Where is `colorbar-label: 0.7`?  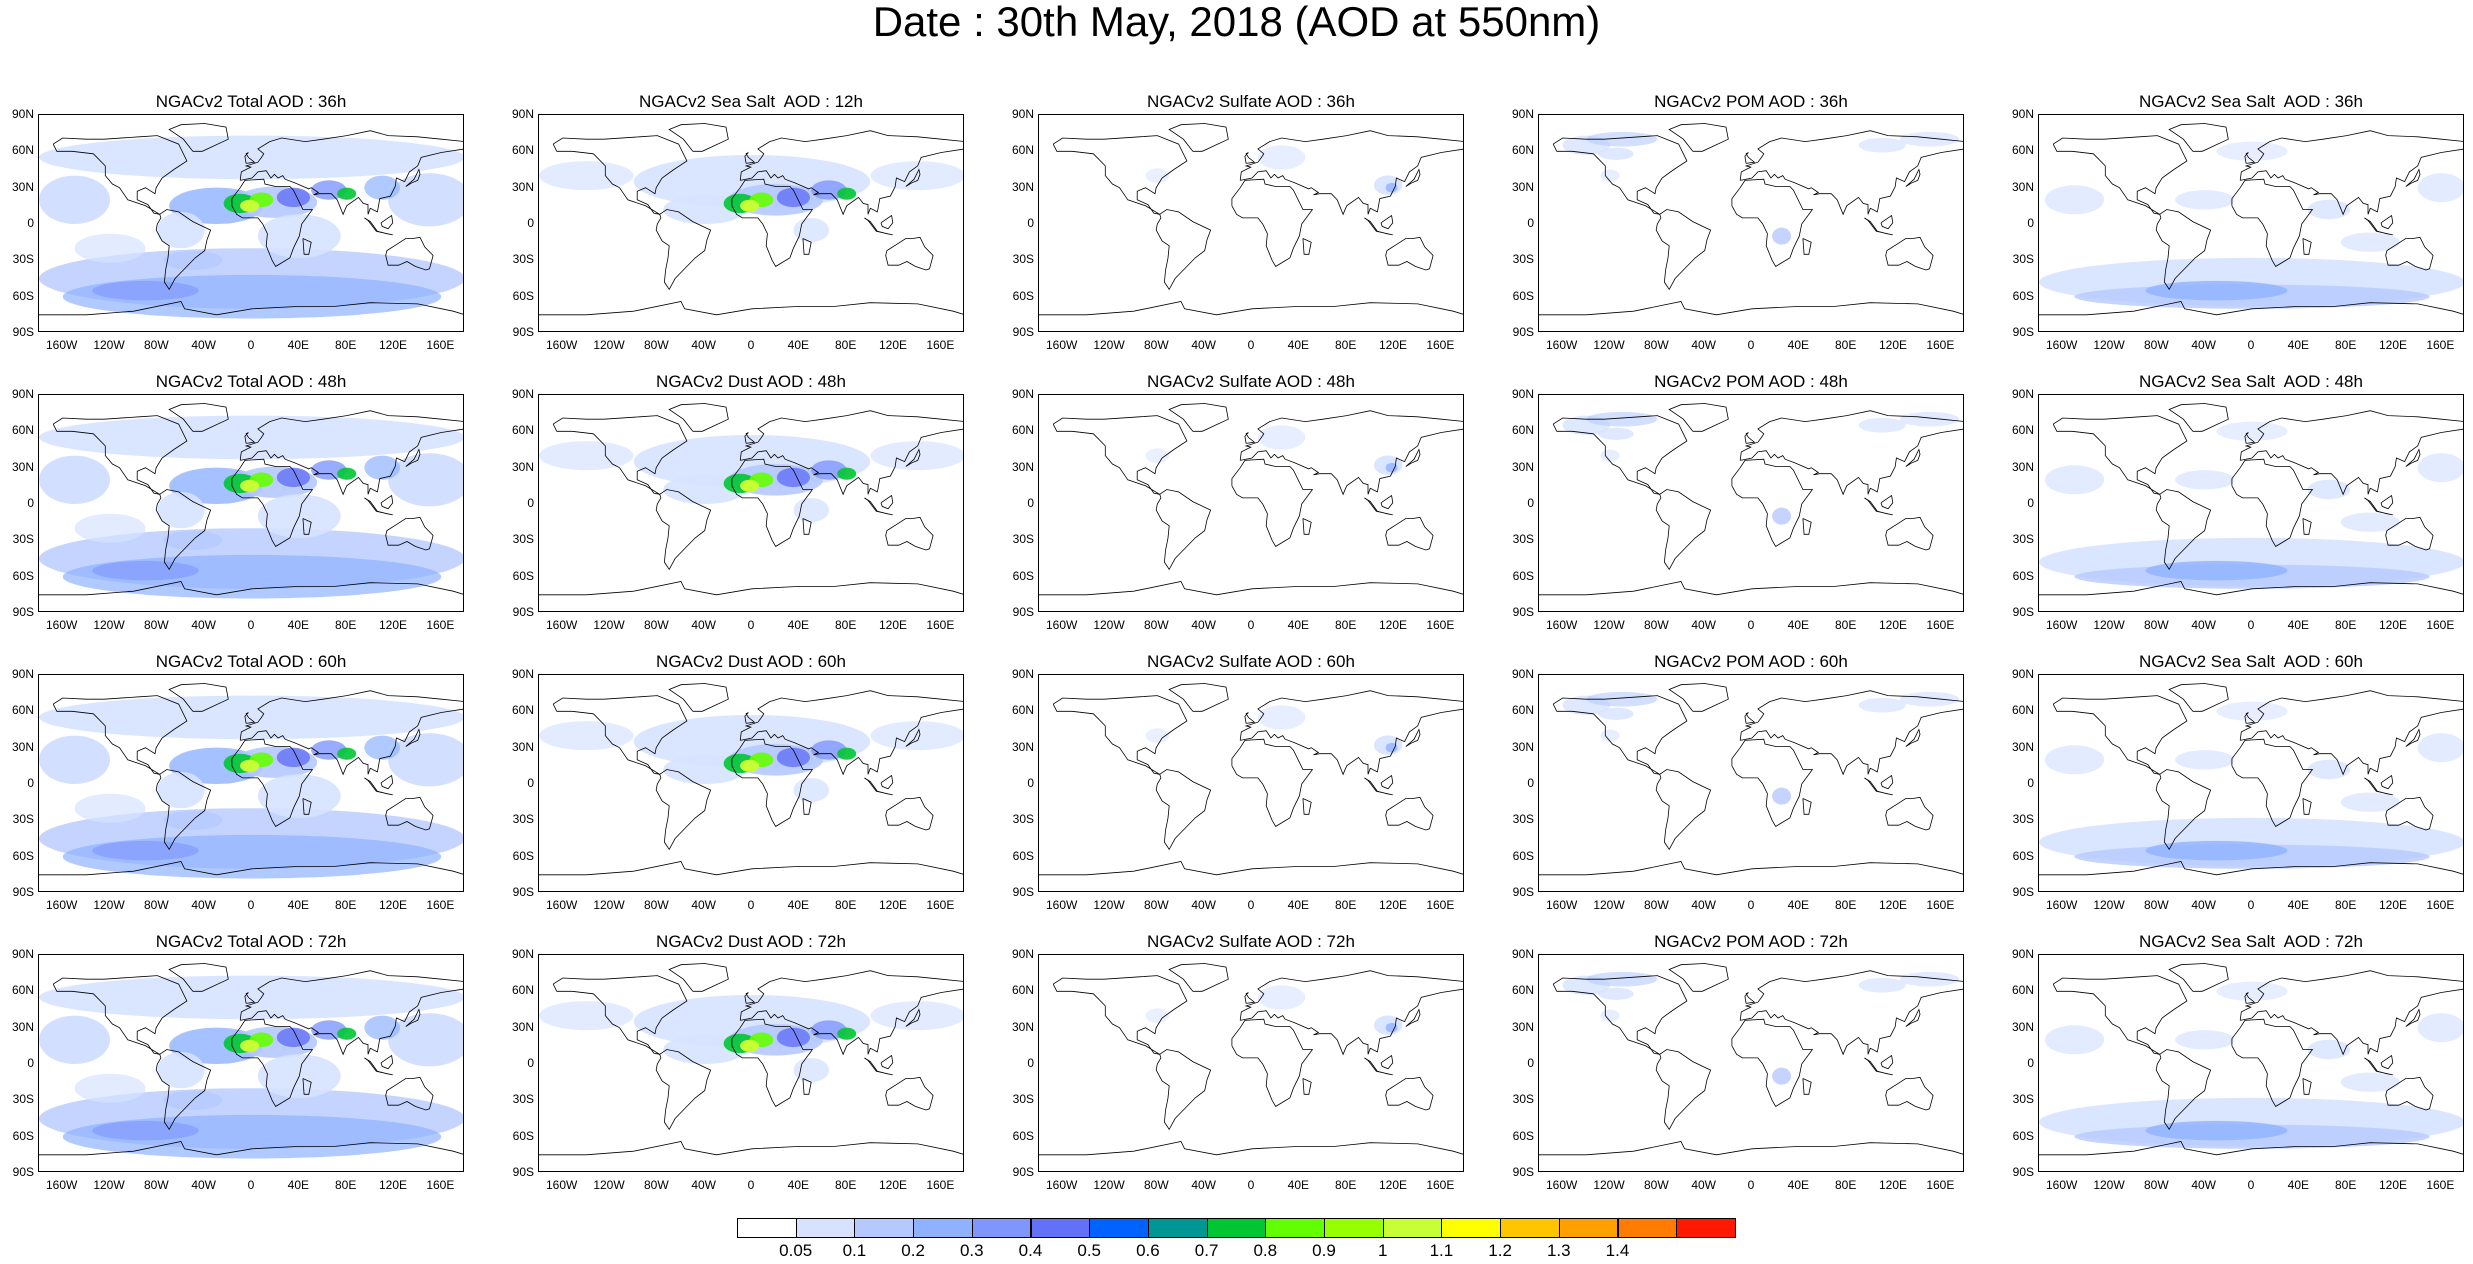 colorbar-label: 0.7 is located at coordinates (1206, 1250).